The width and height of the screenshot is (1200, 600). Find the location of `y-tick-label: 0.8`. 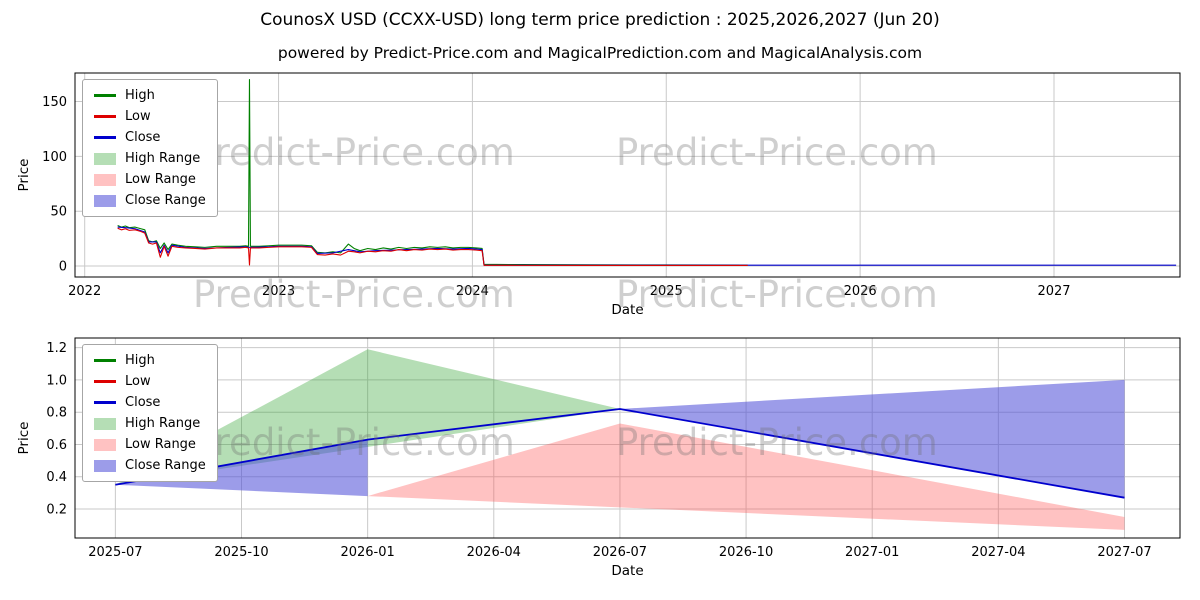

y-tick-label: 0.8 is located at coordinates (56, 413).